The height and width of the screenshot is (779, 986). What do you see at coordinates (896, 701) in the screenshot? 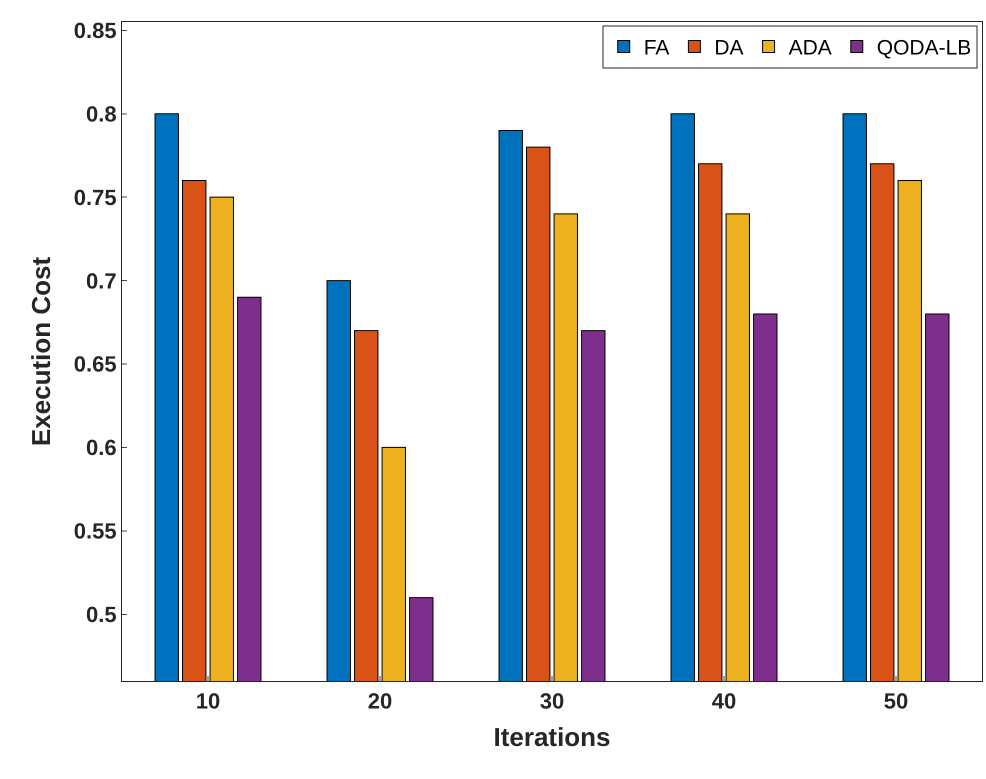
I see `x-tick-label: 50` at bounding box center [896, 701].